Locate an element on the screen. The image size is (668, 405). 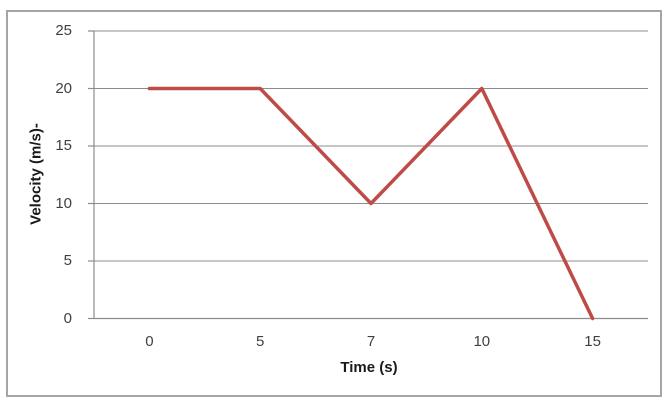
x-tick-label: 7 is located at coordinates (371, 341).